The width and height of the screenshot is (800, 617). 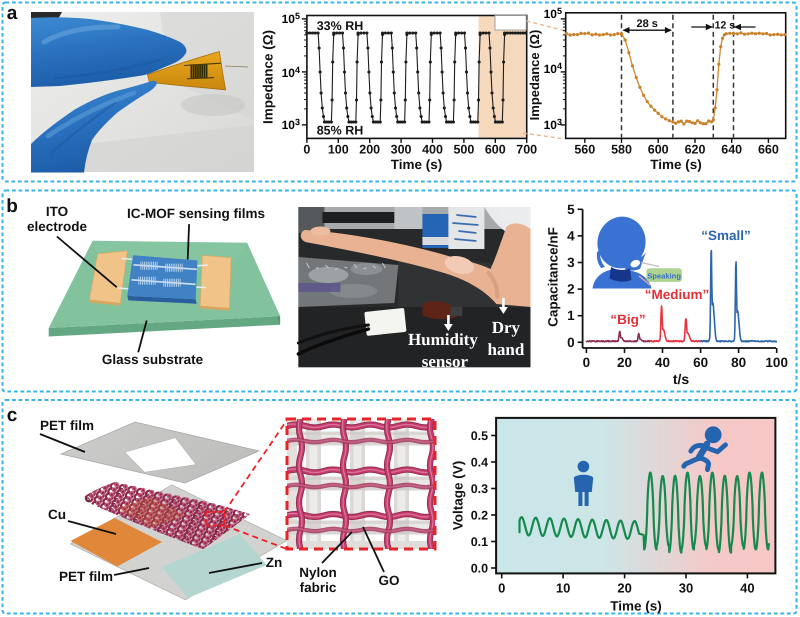 I want to click on svg-text: “Big”, so click(x=627, y=319).